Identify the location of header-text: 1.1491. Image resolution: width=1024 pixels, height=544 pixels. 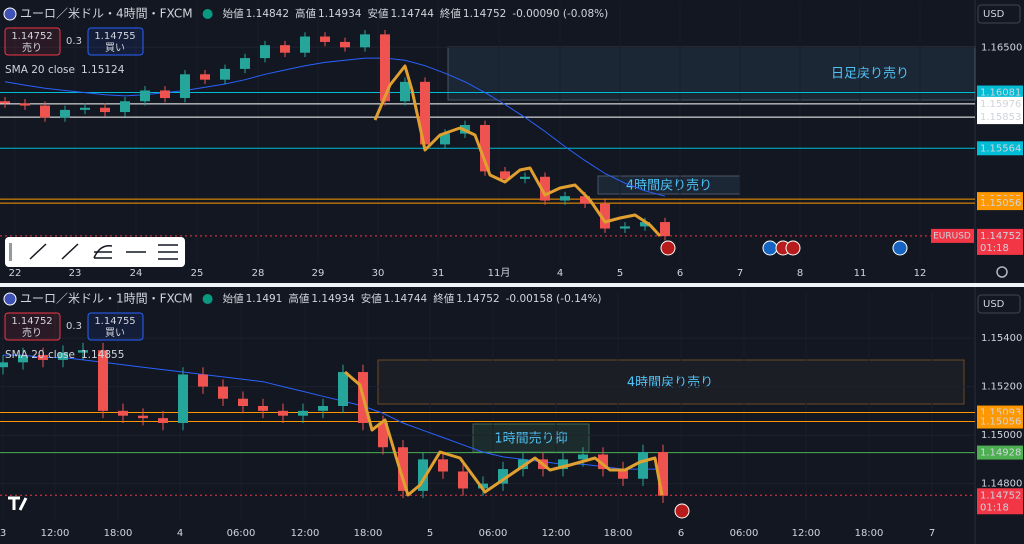
(264, 299).